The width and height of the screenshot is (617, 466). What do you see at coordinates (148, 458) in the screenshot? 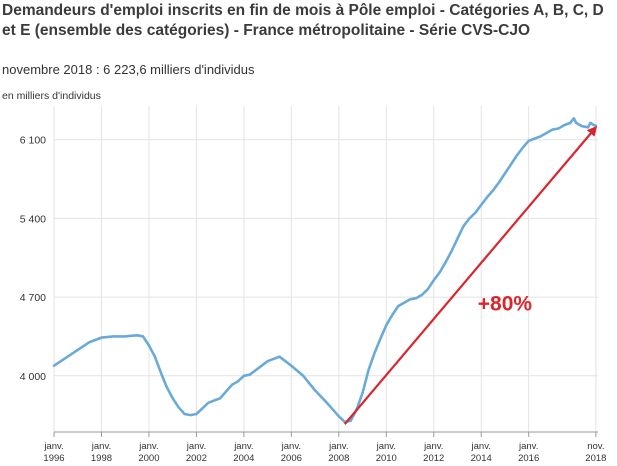
I see `x-tick-label-year: 2000` at bounding box center [148, 458].